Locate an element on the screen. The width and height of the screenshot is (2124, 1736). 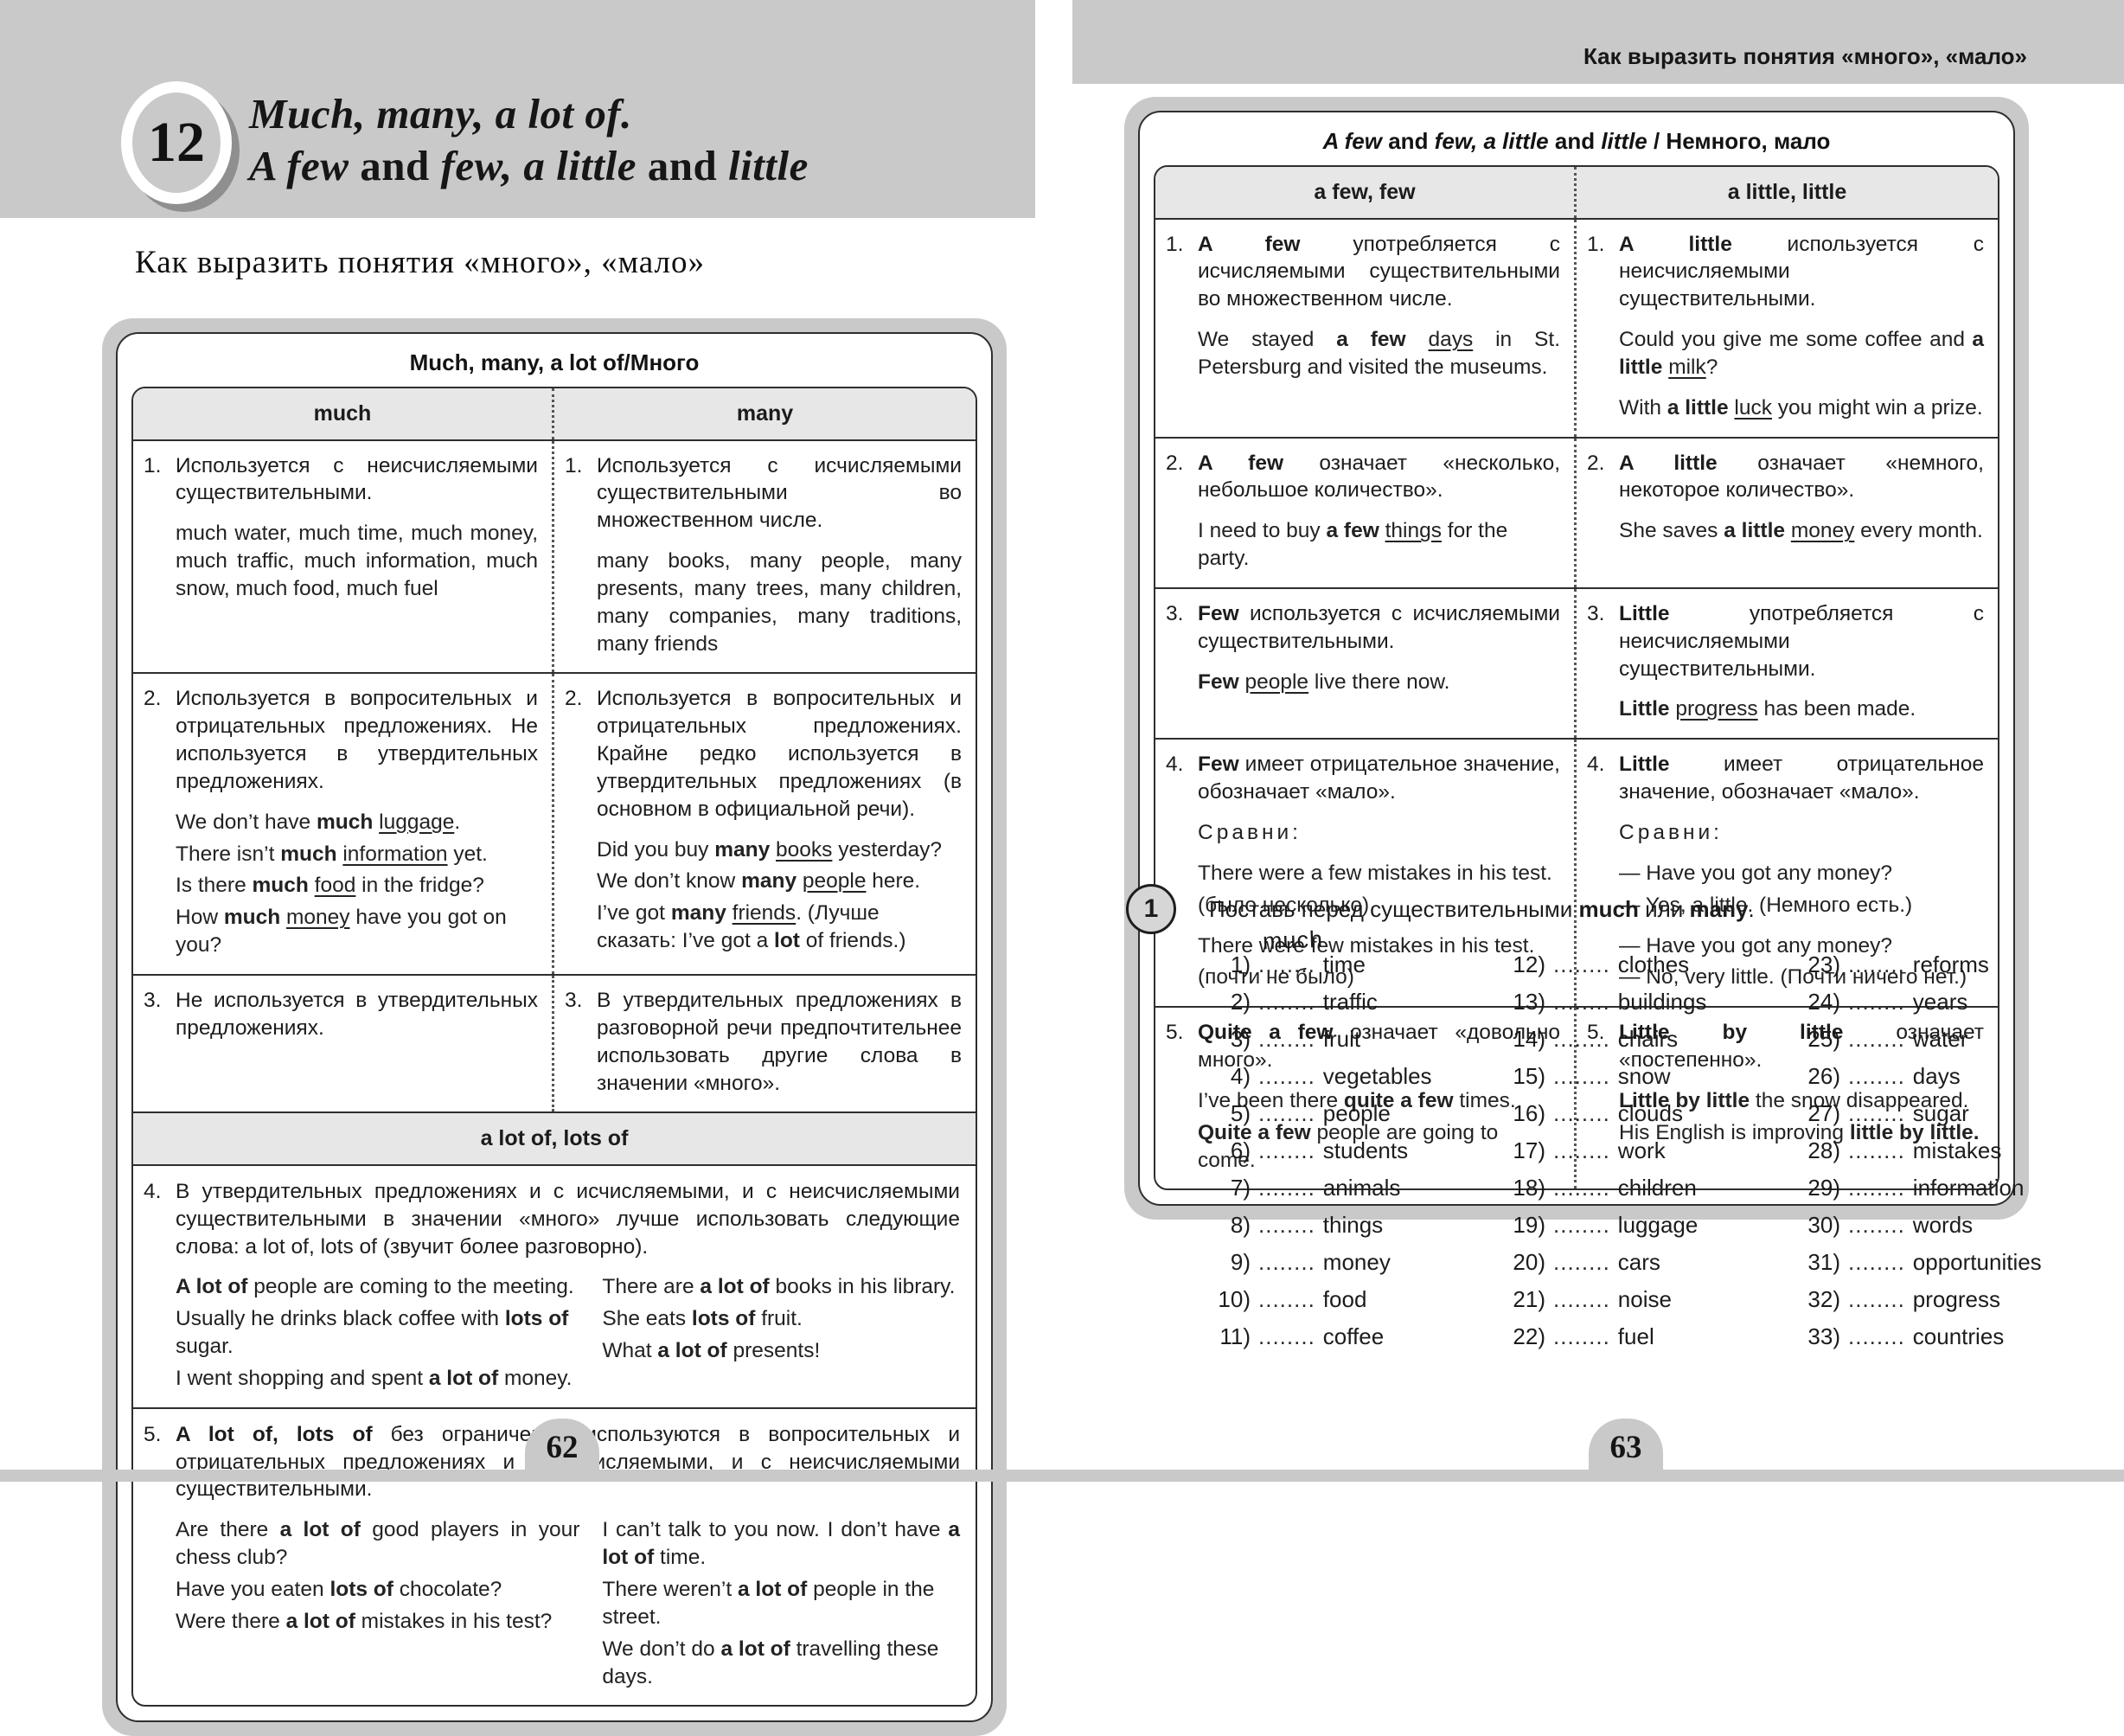
exercise-item: 21)........ noise is located at coordinates (1645, 1299).